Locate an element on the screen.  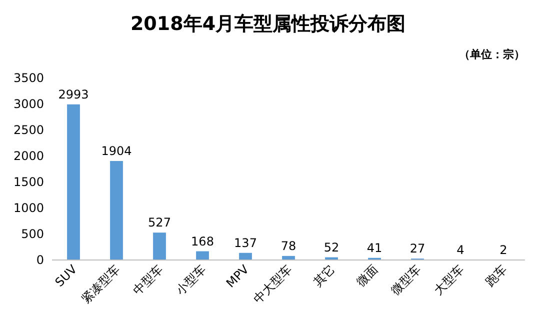
data-label: 4 is located at coordinates (460, 249).